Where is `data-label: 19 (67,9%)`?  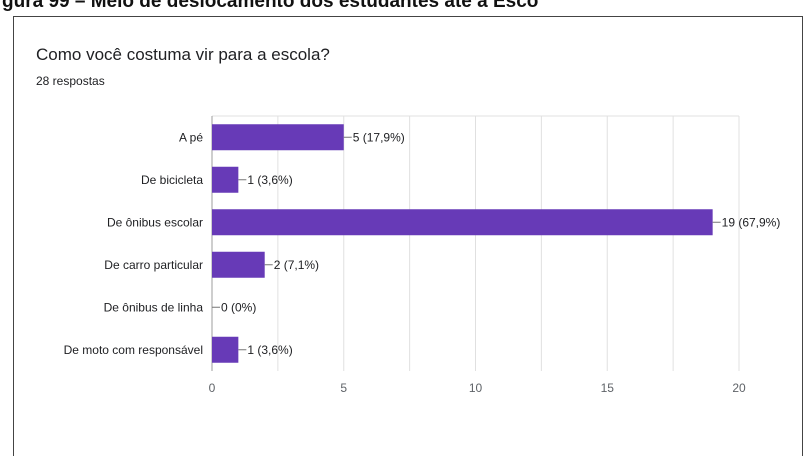 data-label: 19 (67,9%) is located at coordinates (751, 222).